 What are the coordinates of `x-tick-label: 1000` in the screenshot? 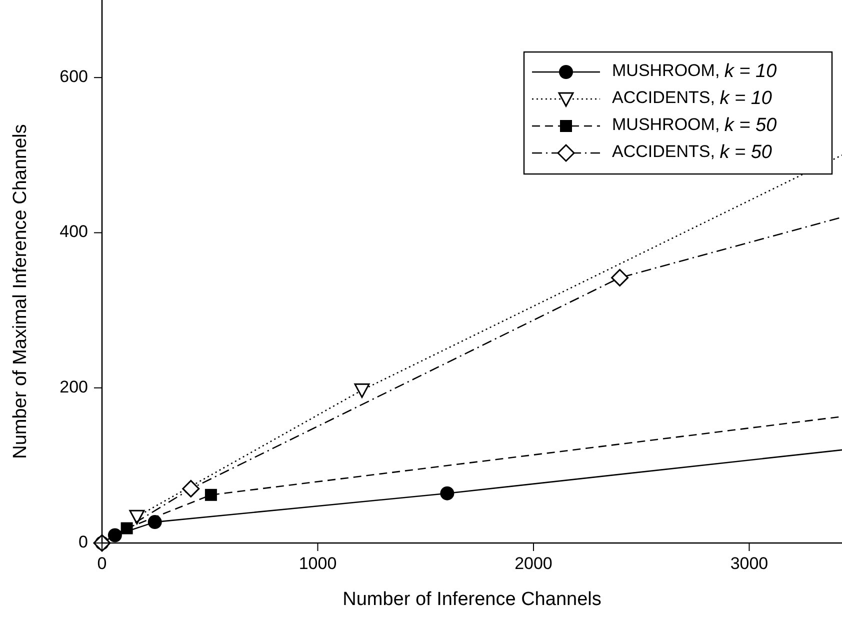 It's located at (317, 563).